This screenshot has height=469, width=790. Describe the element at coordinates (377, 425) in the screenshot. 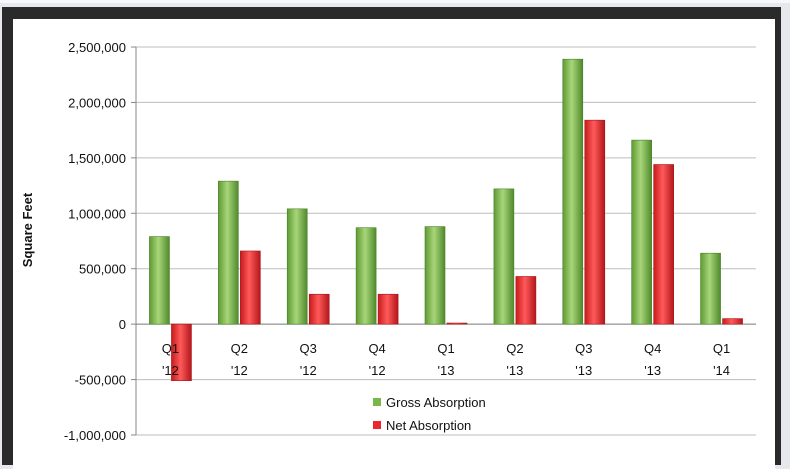

I see `legend-swatch-net` at that location.